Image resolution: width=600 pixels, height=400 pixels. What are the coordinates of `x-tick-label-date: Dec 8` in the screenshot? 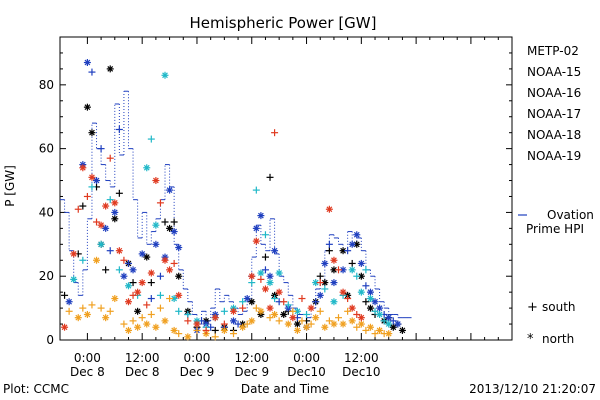 It's located at (142, 372).